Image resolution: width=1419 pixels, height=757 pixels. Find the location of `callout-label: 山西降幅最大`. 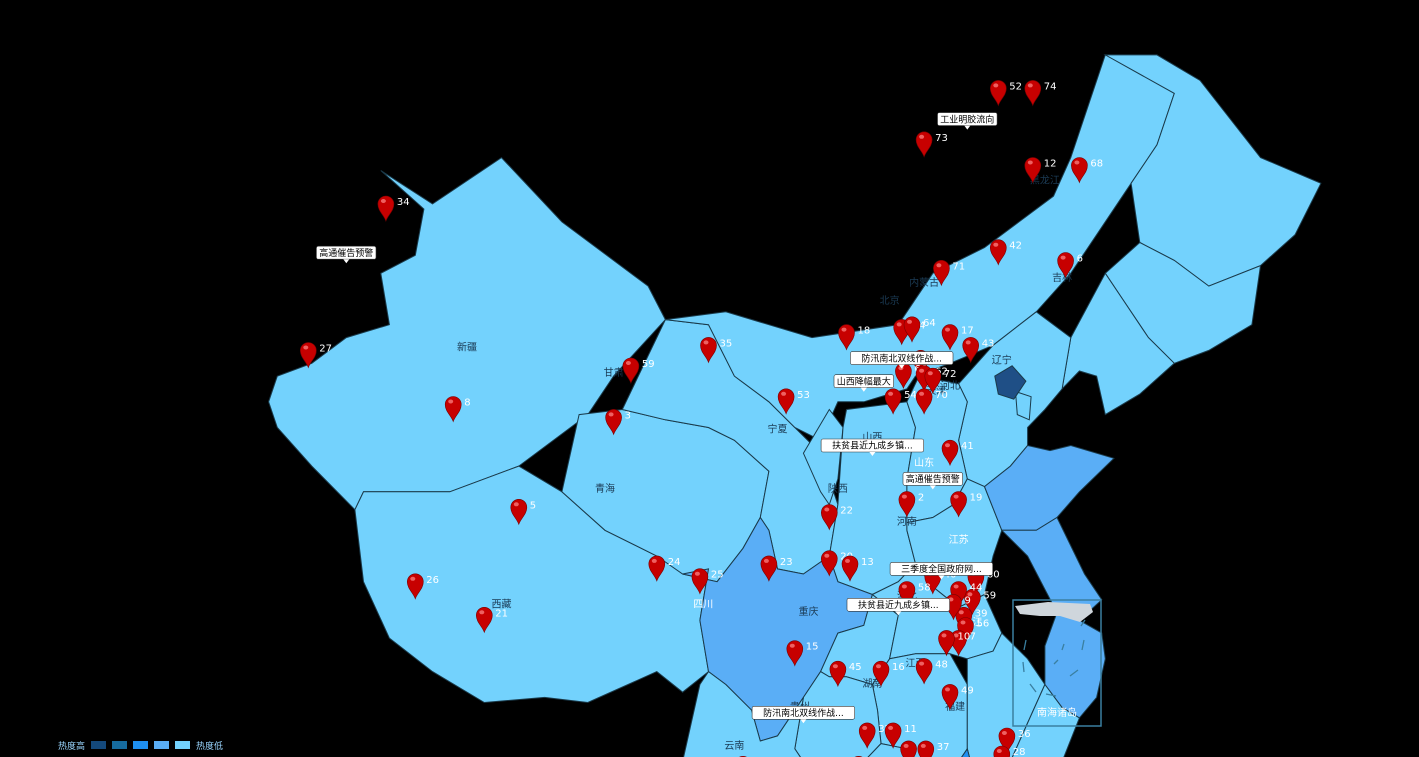

callout-label: 山西降幅最大 is located at coordinates (863, 383).